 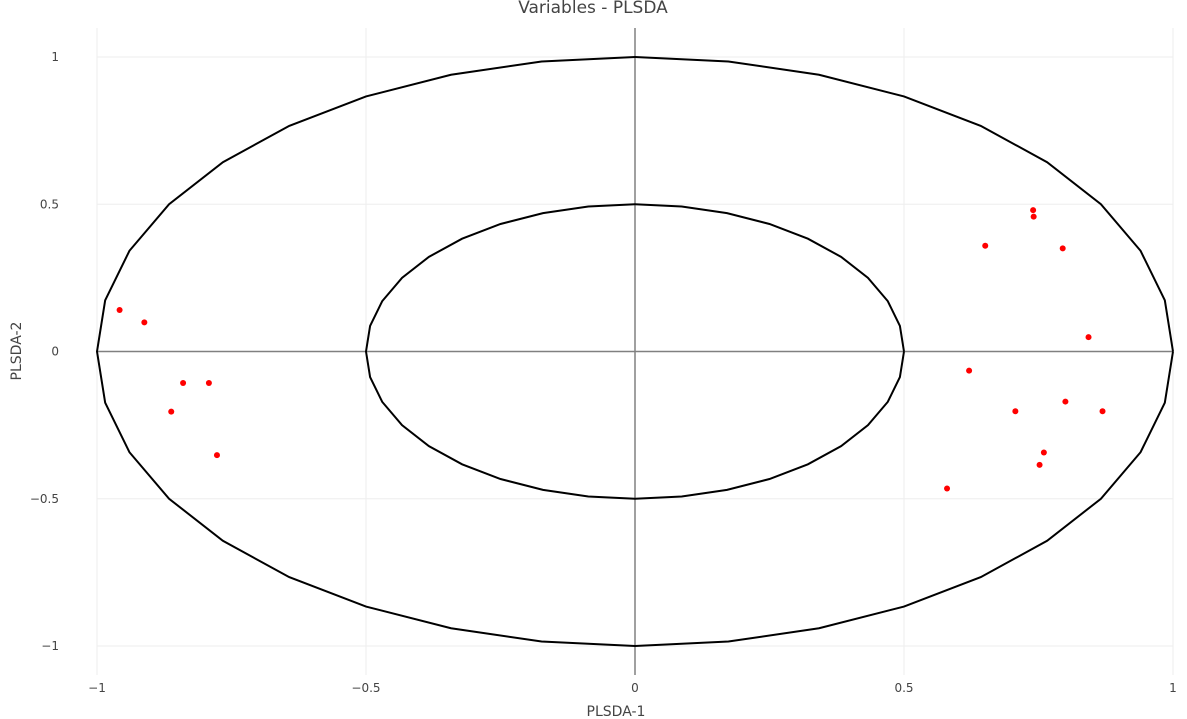 What do you see at coordinates (97, 688) in the screenshot?
I see `x-tick-label: −1` at bounding box center [97, 688].